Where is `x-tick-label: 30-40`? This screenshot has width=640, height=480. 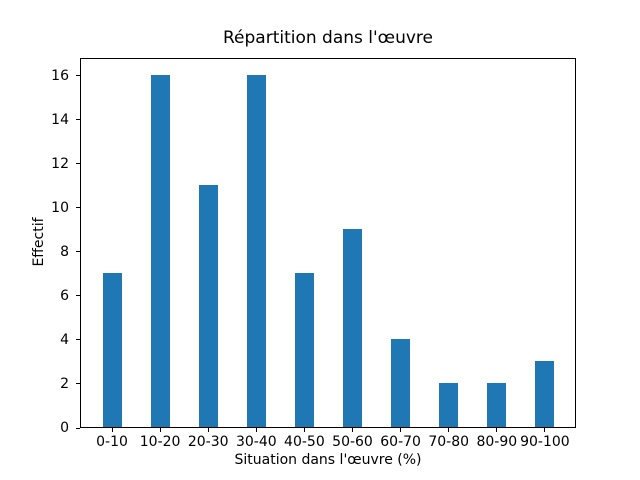
x-tick-label: 30-40 is located at coordinates (256, 442).